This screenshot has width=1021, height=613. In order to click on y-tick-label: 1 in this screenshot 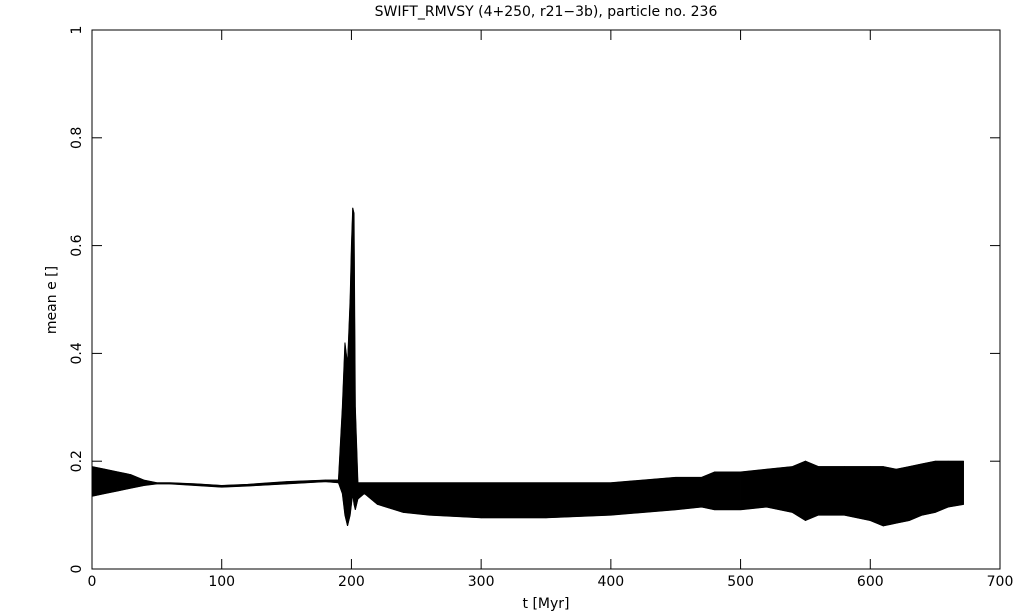, I will do `click(77, 30)`.